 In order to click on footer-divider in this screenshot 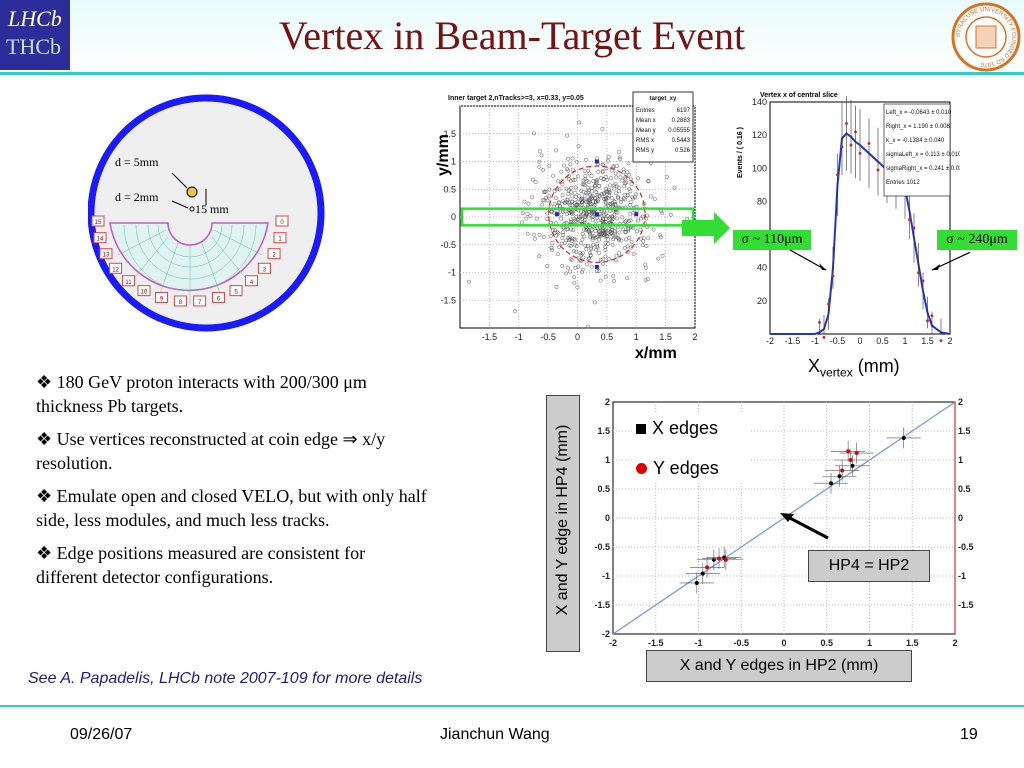, I will do `click(512, 706)`.